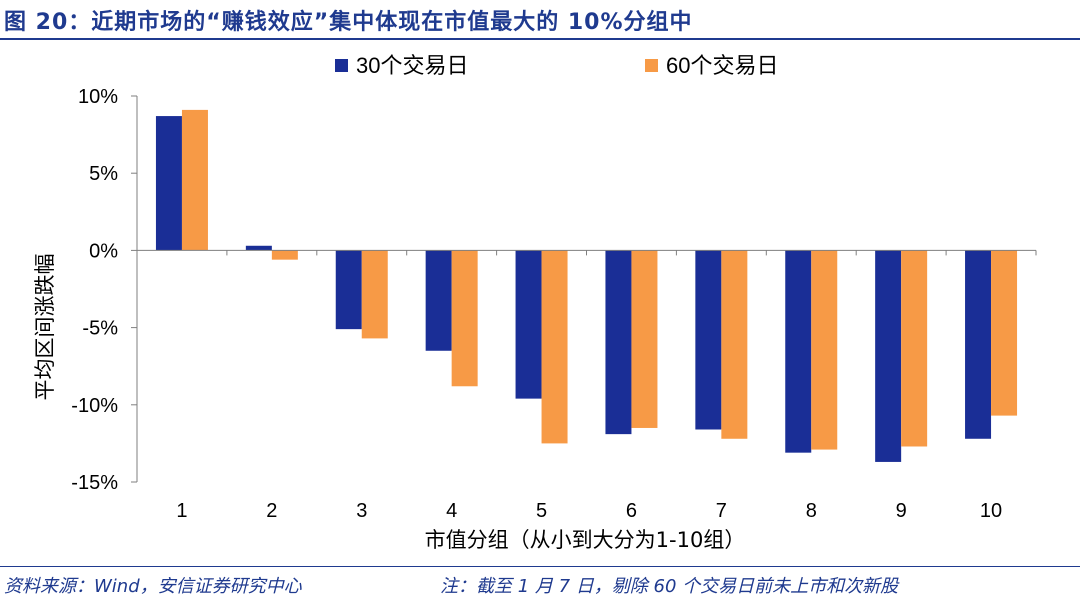  I want to click on footer-divider, so click(540, 566).